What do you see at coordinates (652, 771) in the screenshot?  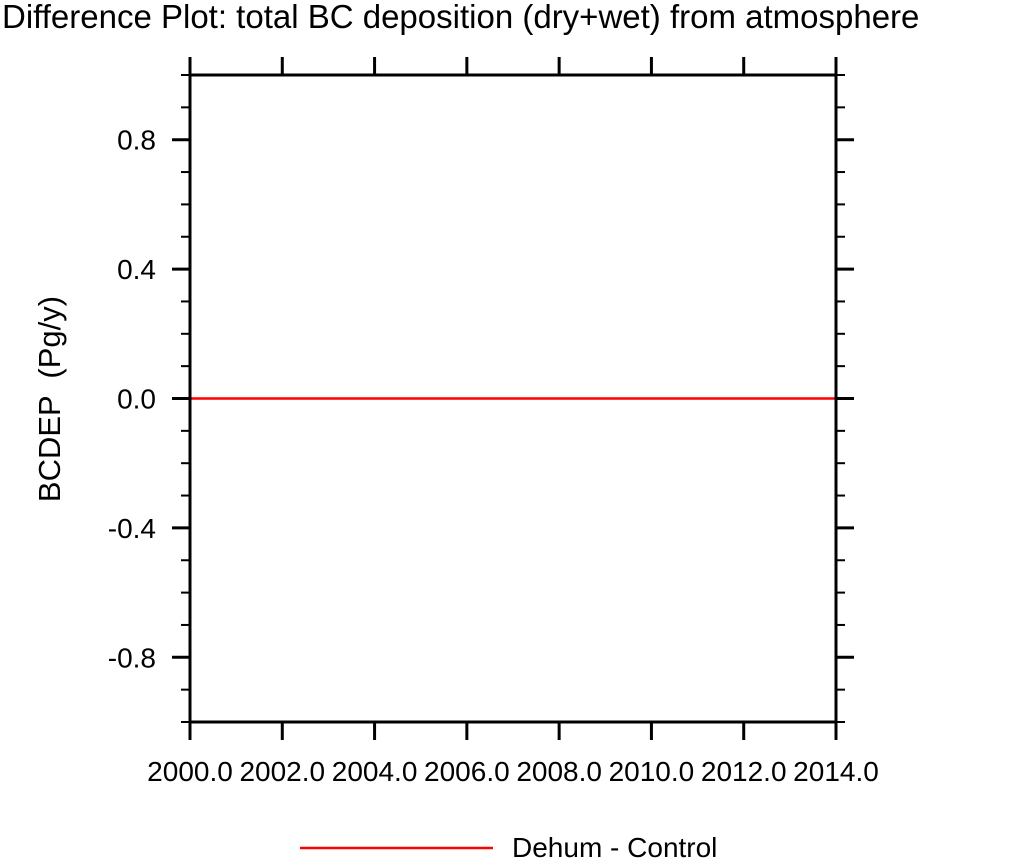 I see `x-tick-label: 2010.0` at bounding box center [652, 771].